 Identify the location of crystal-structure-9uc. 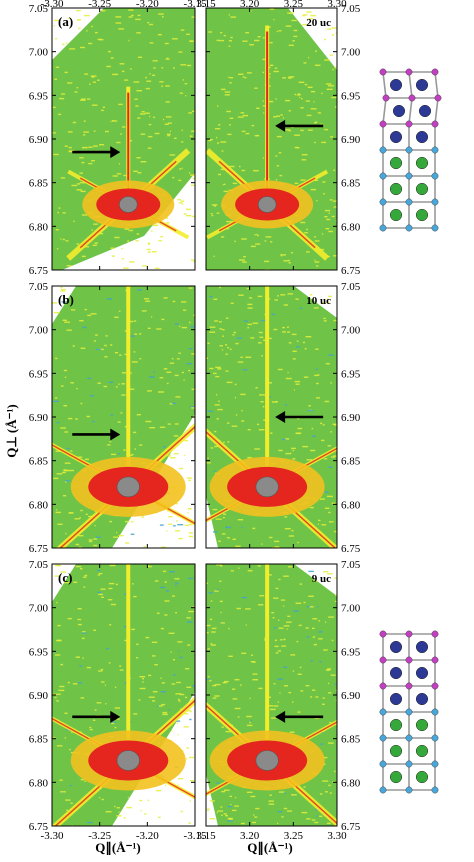
(409, 712).